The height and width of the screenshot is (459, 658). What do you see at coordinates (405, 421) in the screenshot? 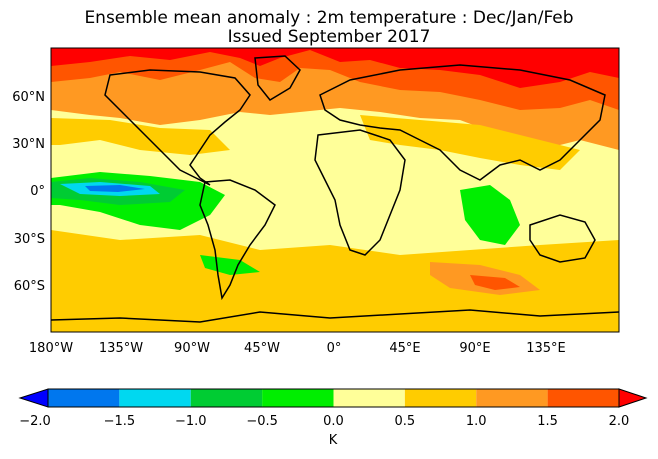
I see `colorbar-tick-label: 0.5` at bounding box center [405, 421].